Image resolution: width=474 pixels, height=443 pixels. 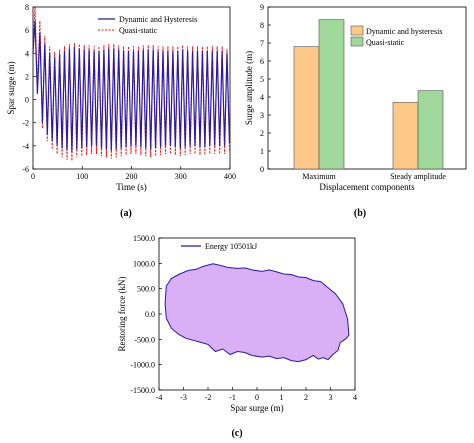 I want to click on panel-b-legend: Dynamic and hysteresis Quasi-static, so click(x=396, y=36).